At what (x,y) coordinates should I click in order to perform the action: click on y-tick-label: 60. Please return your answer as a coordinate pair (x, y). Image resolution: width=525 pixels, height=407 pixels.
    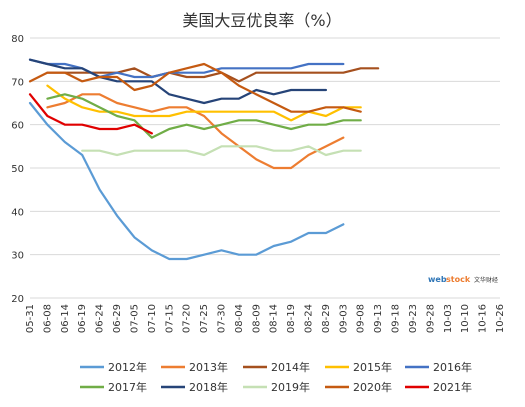
    Looking at the image, I should click on (17, 126).